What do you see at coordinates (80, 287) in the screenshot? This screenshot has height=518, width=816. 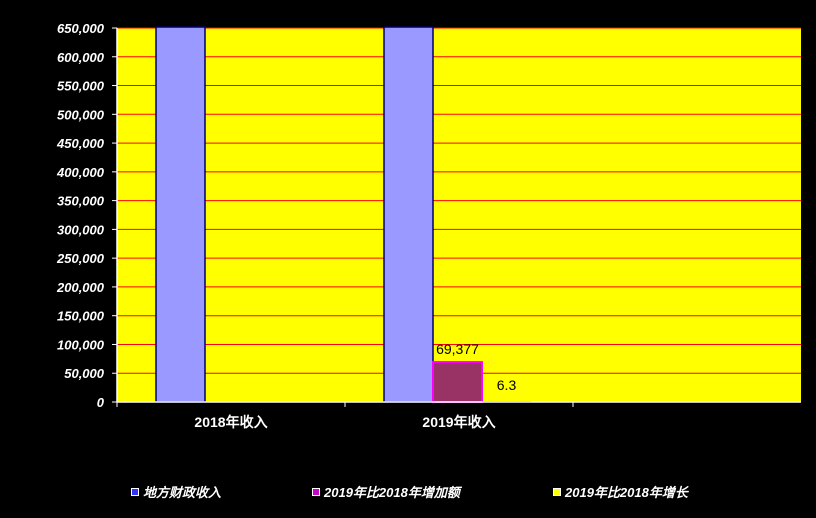 I see `y-tick-label: 200,000` at bounding box center [80, 287].